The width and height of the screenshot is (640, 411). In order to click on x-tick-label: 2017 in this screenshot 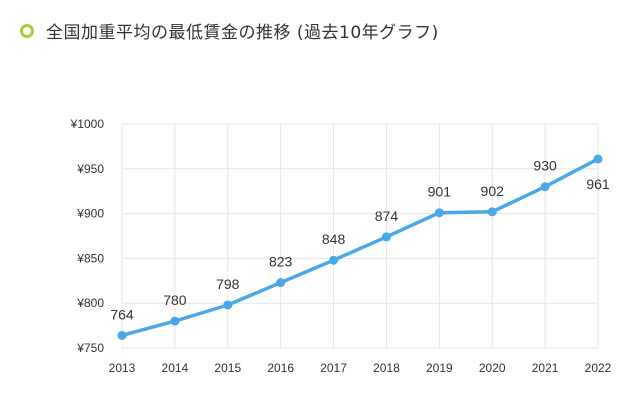, I will do `click(333, 368)`.